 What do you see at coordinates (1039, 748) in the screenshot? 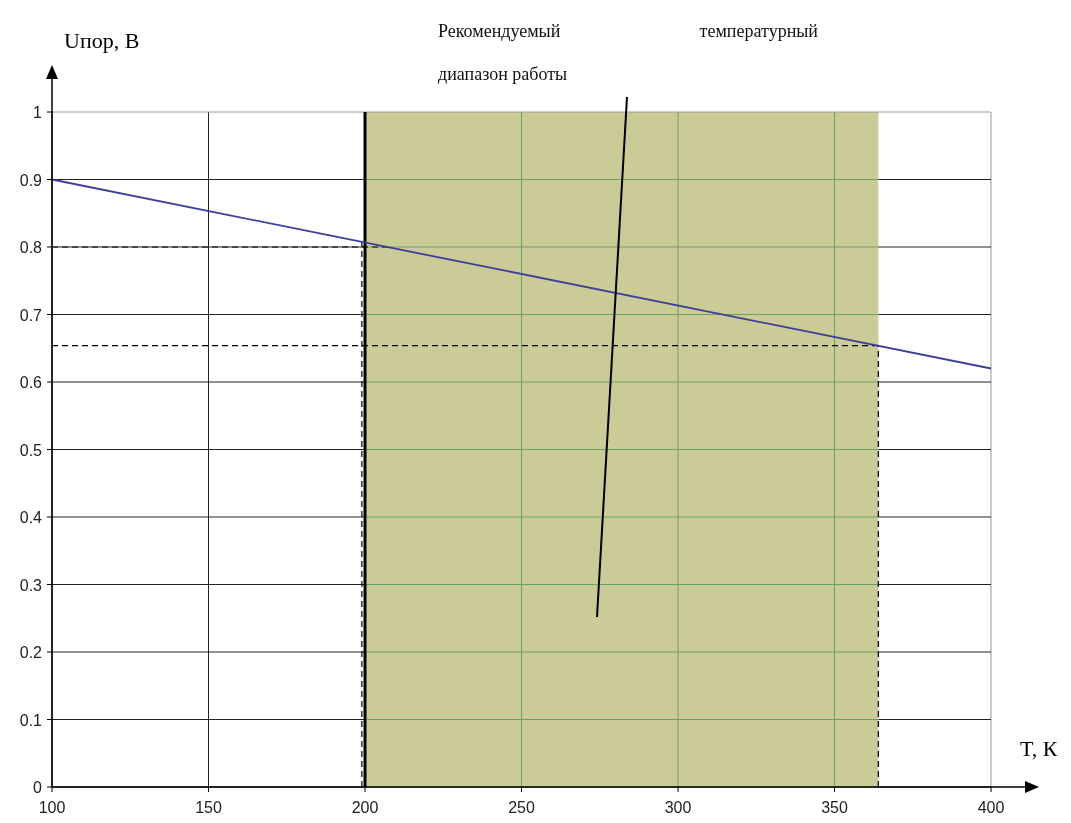
I see `x-axis-title: T, К` at bounding box center [1039, 748].